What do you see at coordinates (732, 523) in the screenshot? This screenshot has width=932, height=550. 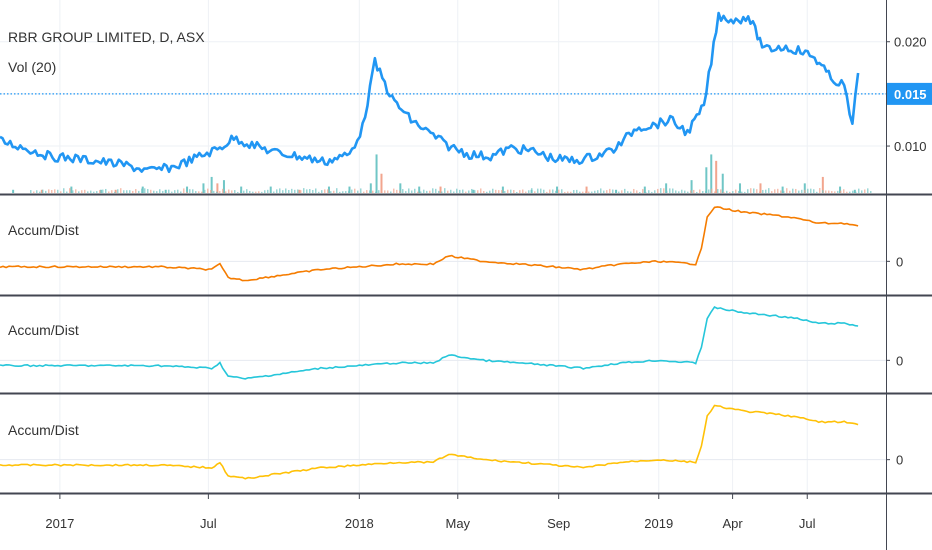 I see `x-tick-label: Apr` at bounding box center [732, 523].